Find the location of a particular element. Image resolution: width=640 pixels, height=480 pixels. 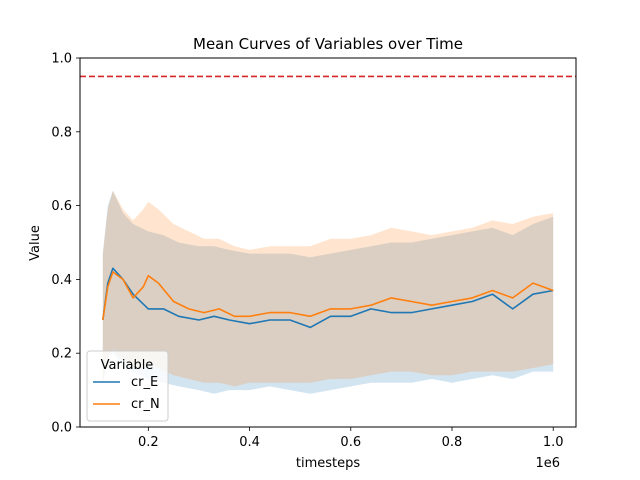

line-cr_E is located at coordinates (328, 298).